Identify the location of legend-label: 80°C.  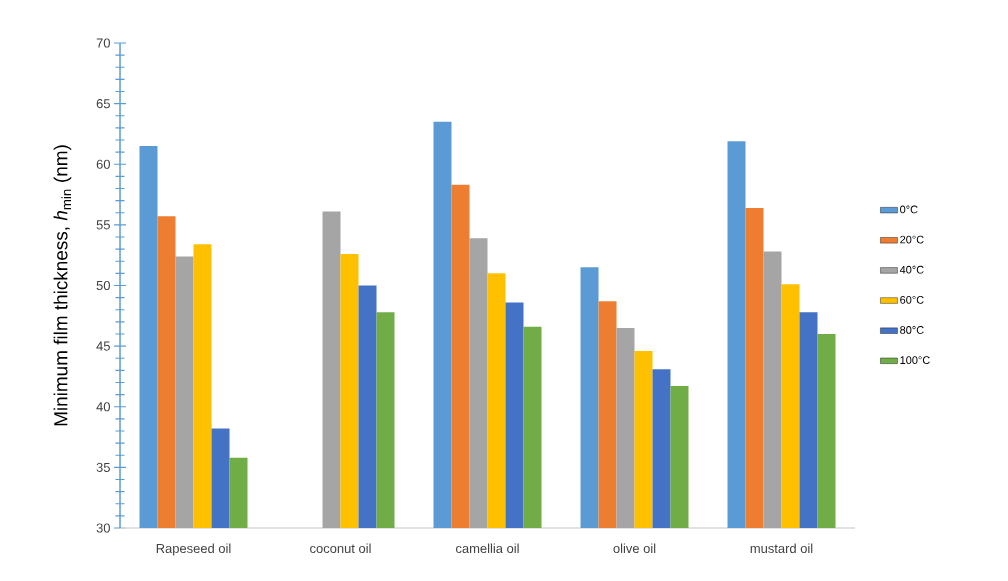
(912, 330).